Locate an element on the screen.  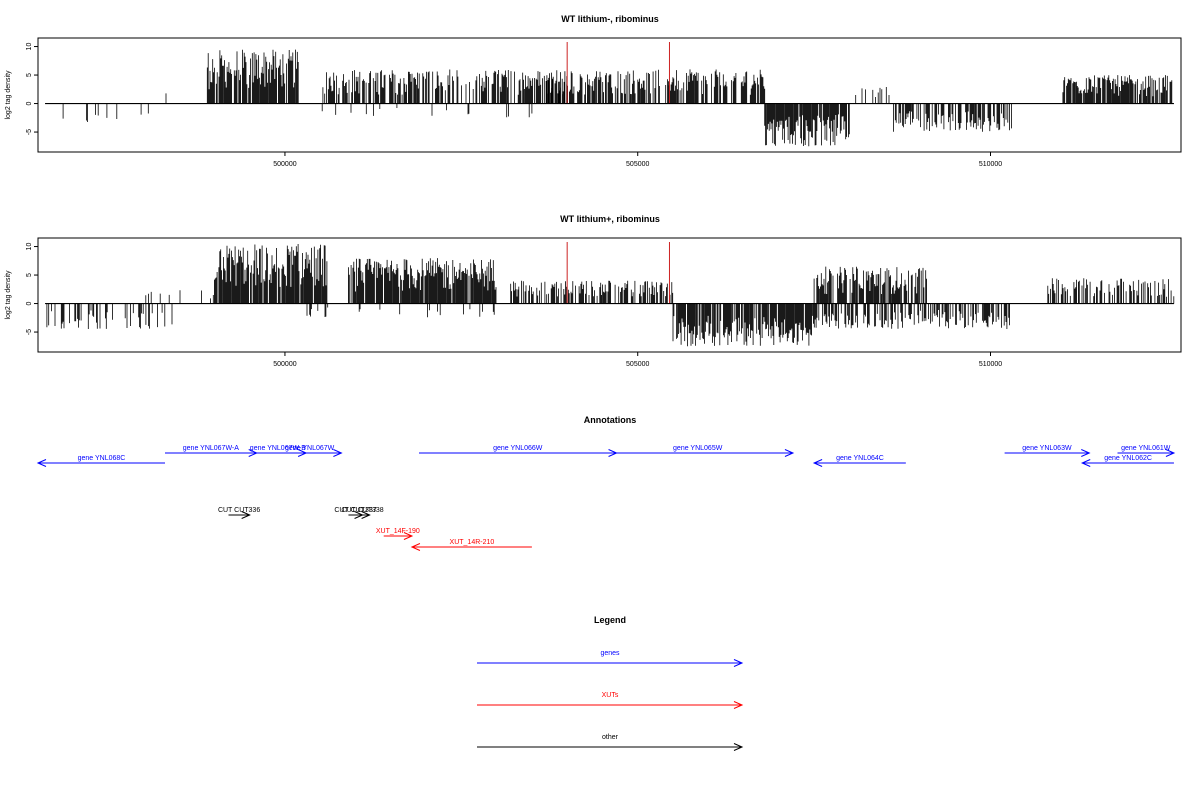
feature-xut-14f-190: XUT_14F-190 is located at coordinates (398, 534).